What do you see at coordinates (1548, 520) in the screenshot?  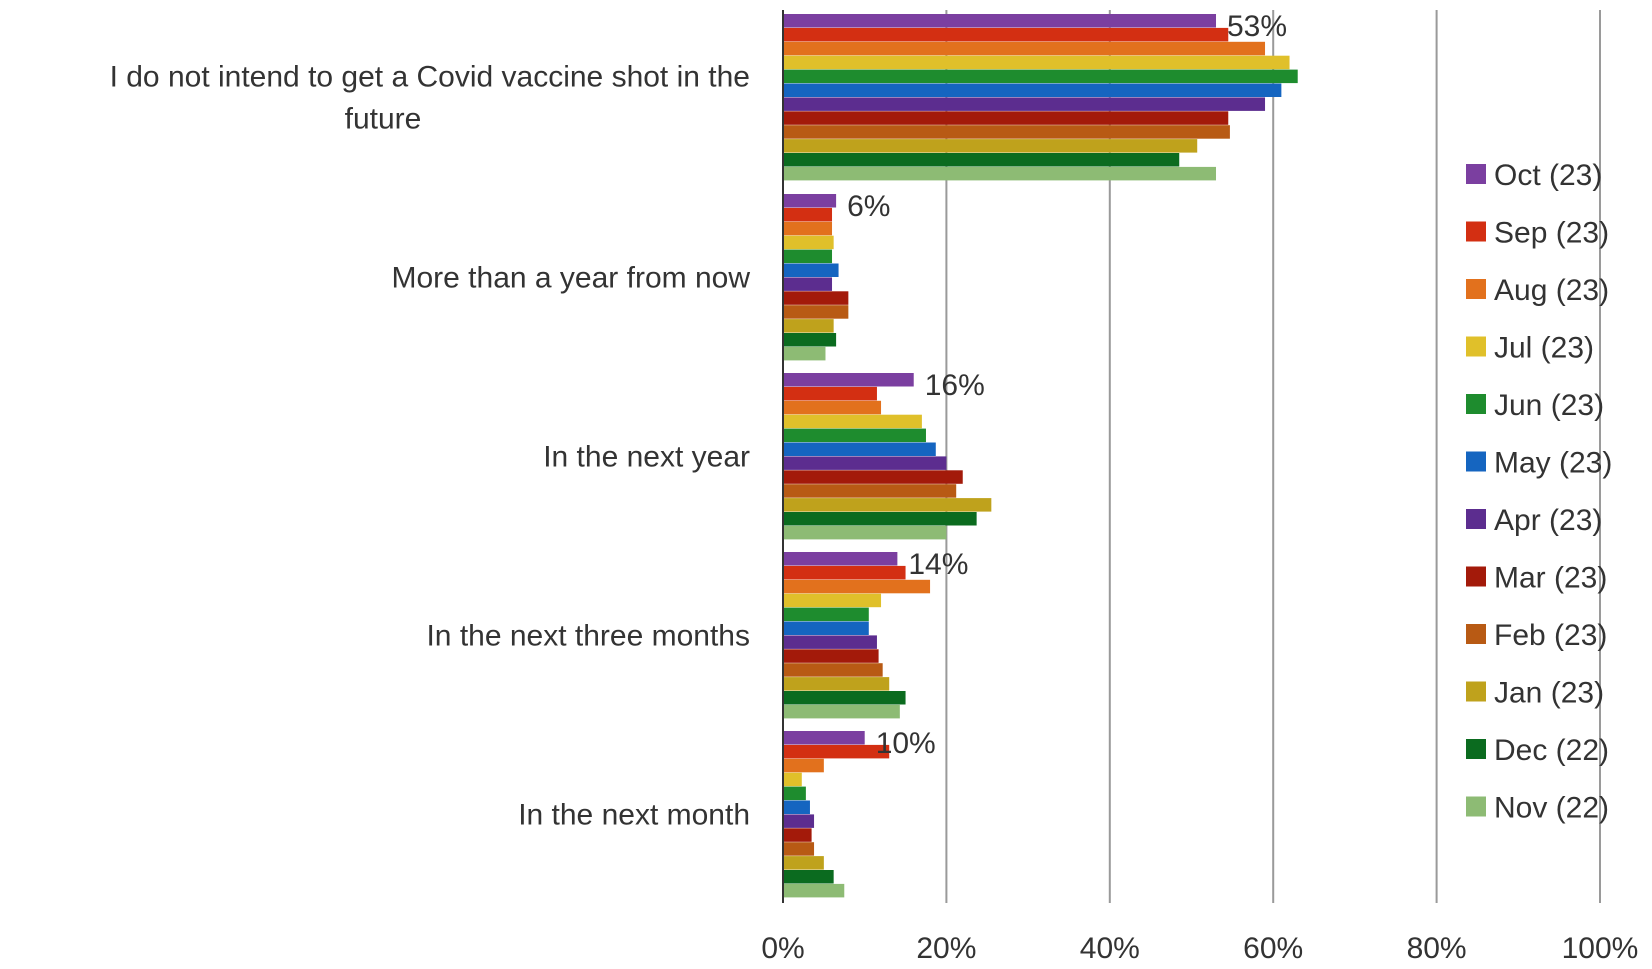 I see `legend-label: Apr (23)` at bounding box center [1548, 520].